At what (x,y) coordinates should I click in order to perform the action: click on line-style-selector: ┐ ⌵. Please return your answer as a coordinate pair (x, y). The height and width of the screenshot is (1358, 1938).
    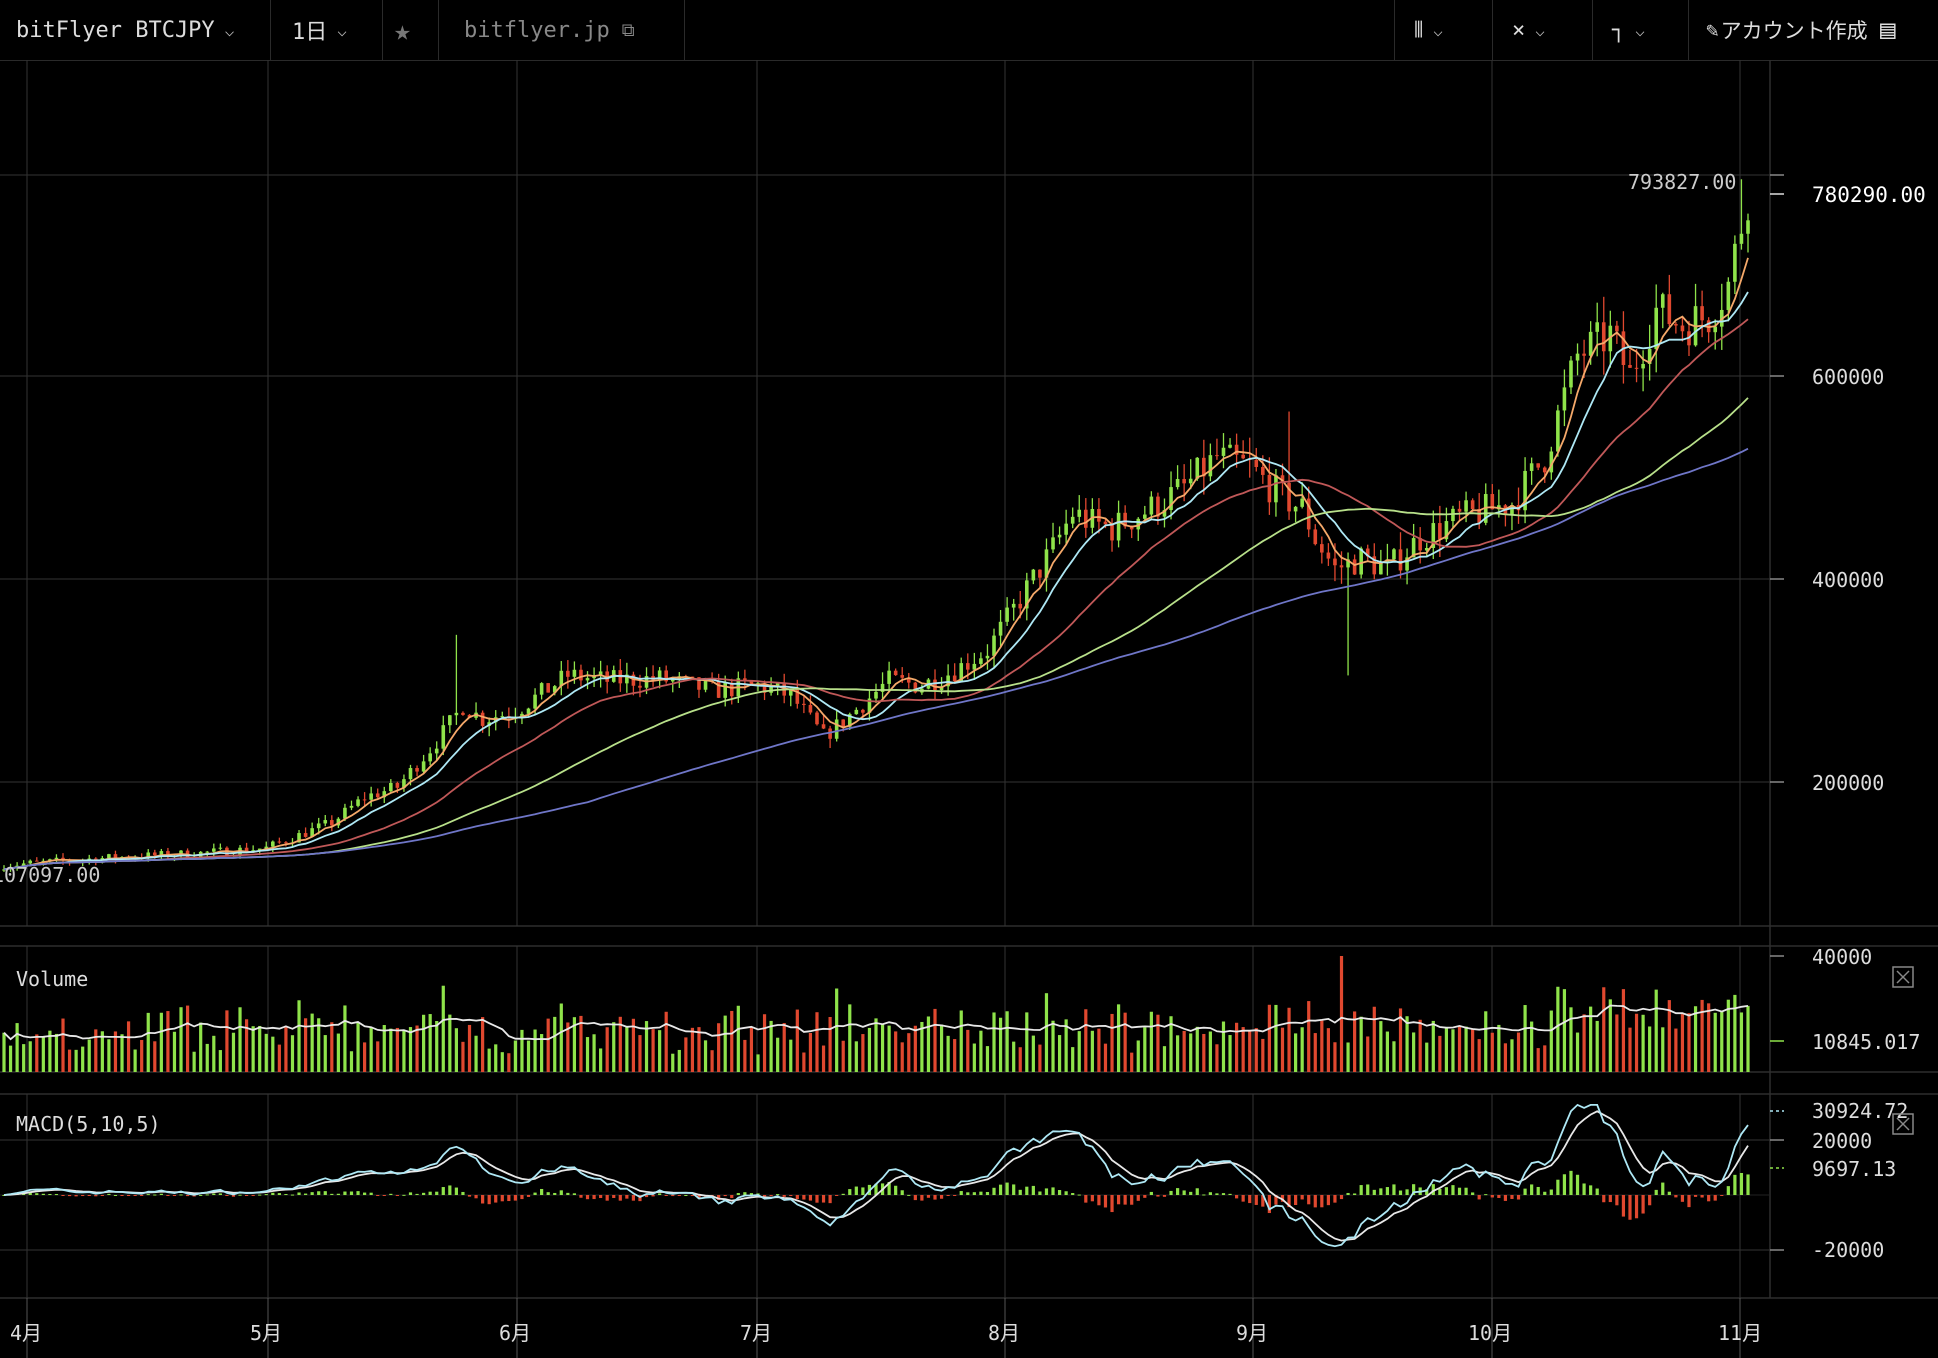
    Looking at the image, I should click on (1628, 30).